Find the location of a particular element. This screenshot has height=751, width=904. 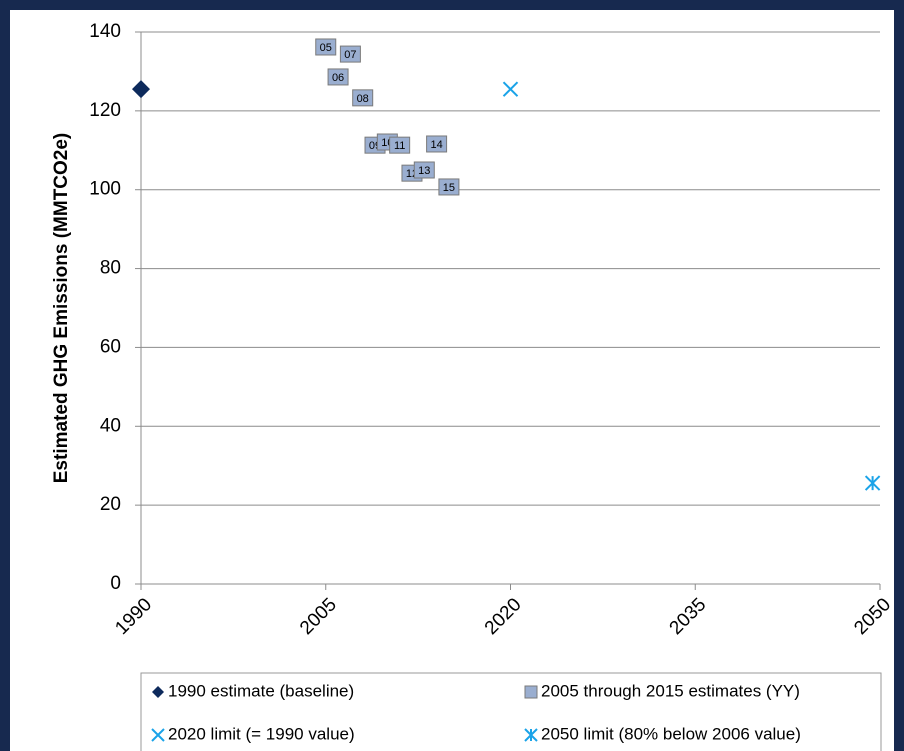

x-tick-label: 2020 is located at coordinates (503, 616).